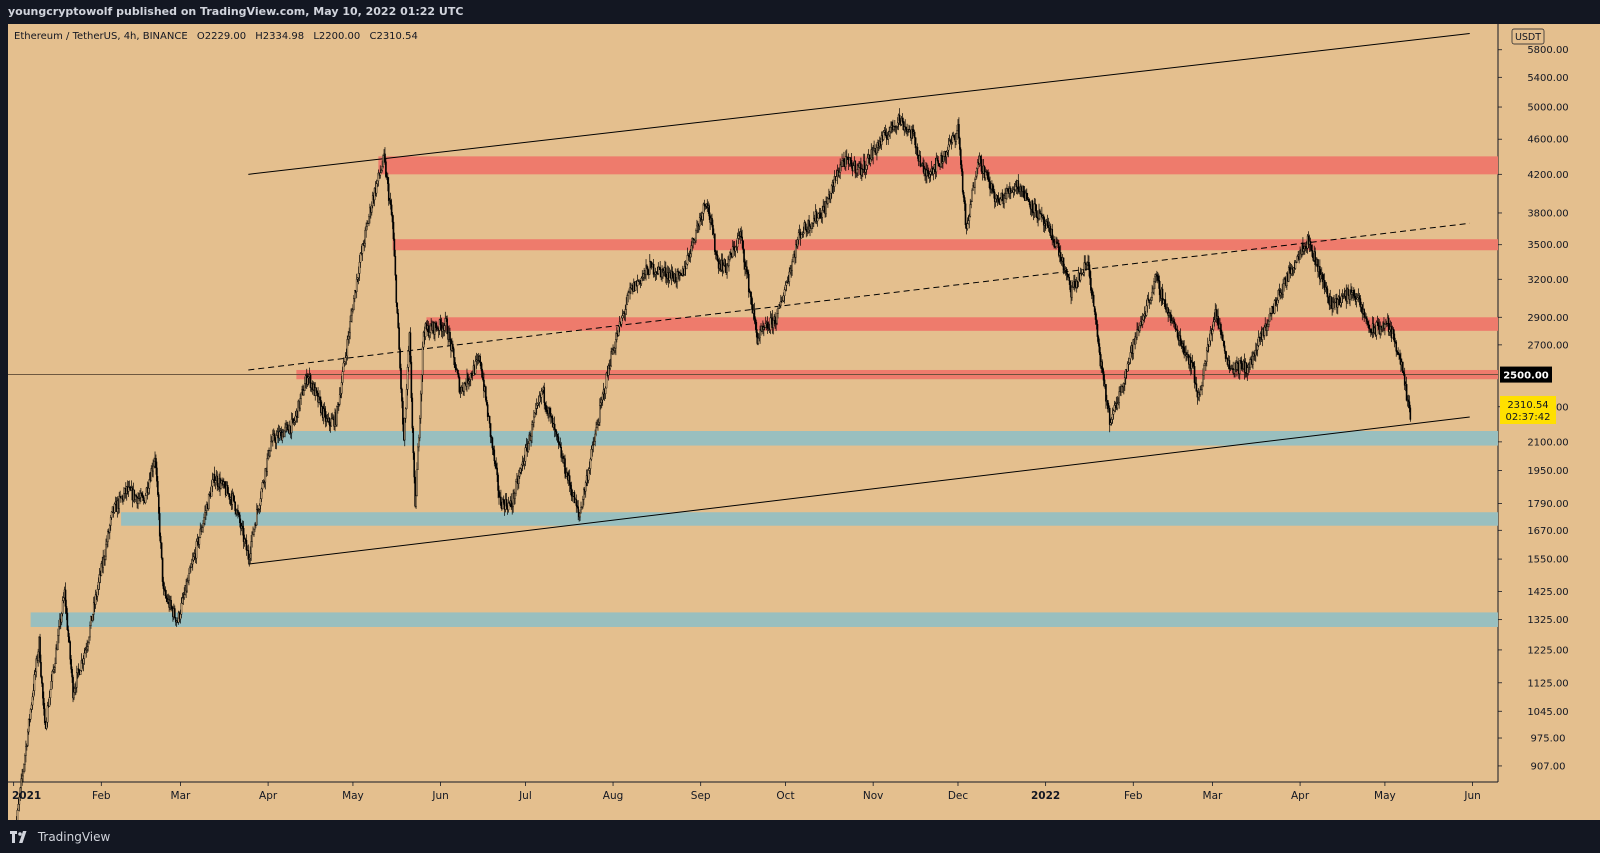  Describe the element at coordinates (1528, 36) in the screenshot. I see `currency-badge` at that location.